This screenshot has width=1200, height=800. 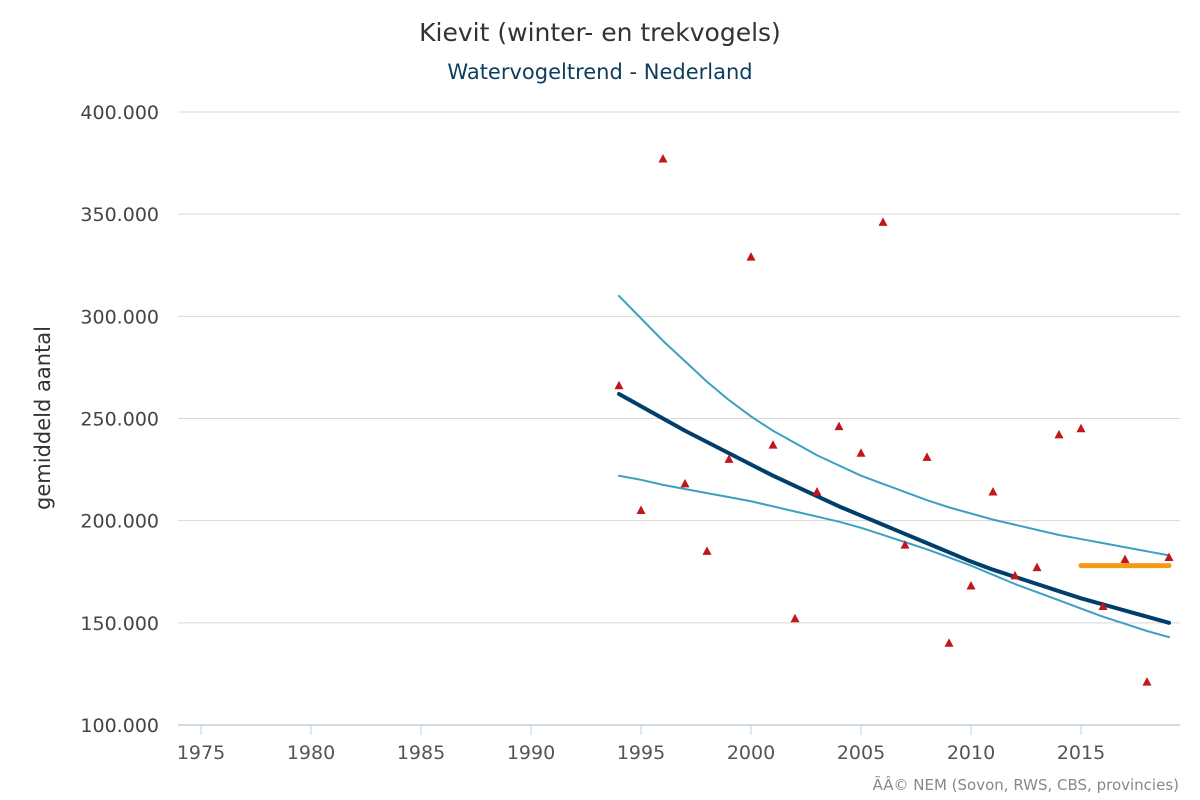 I want to click on y-tick-label: 150.000, so click(x=119, y=624).